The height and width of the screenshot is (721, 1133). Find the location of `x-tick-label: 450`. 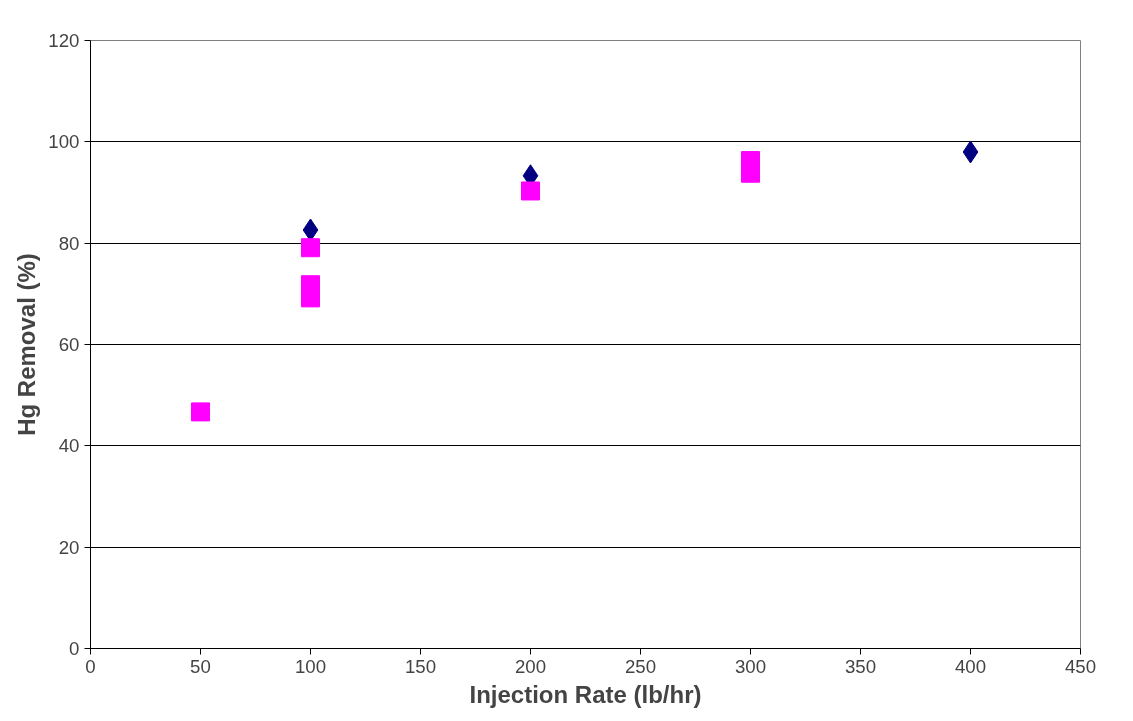

x-tick-label: 450 is located at coordinates (1080, 666).